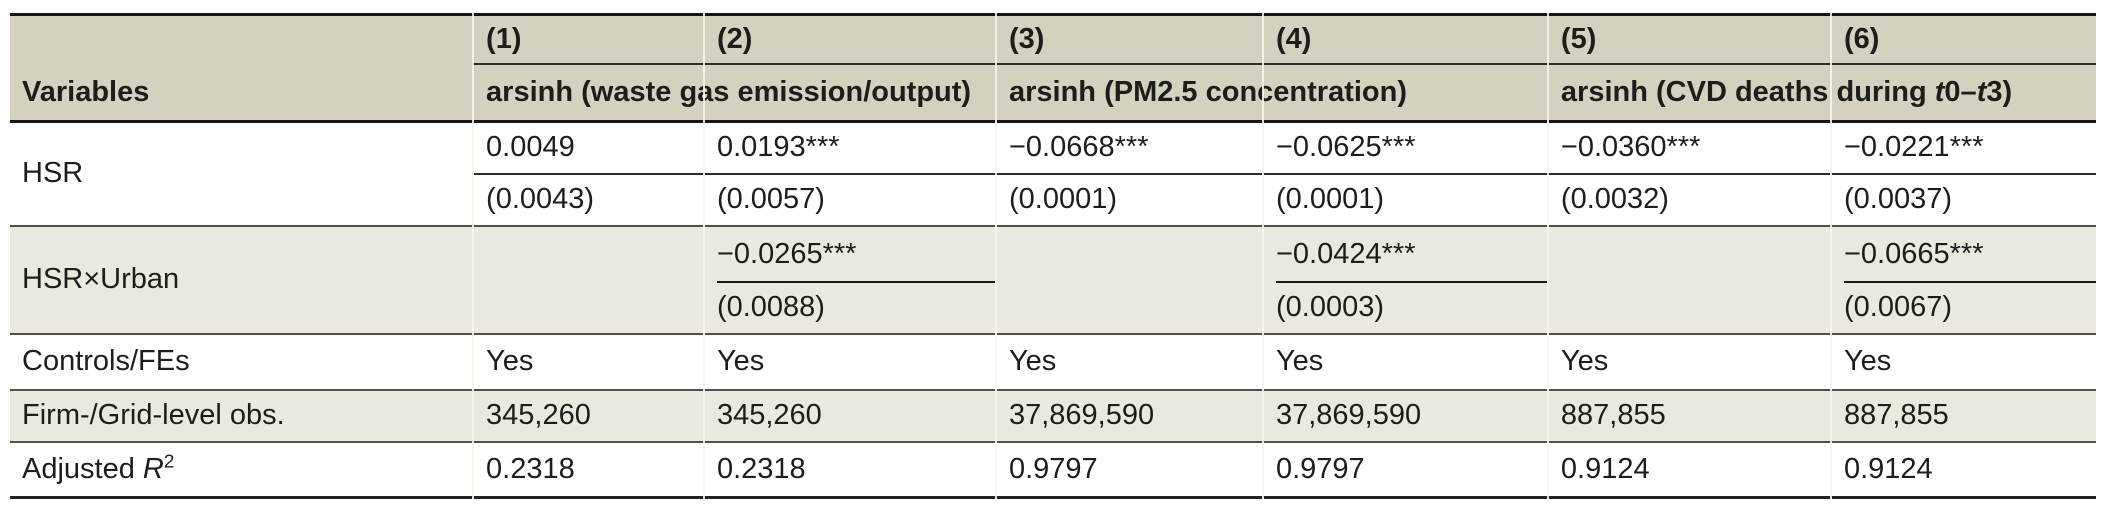 This screenshot has height=514, width=2108. What do you see at coordinates (1128, 363) in the screenshot?
I see `controls-value-3: Yes` at bounding box center [1128, 363].